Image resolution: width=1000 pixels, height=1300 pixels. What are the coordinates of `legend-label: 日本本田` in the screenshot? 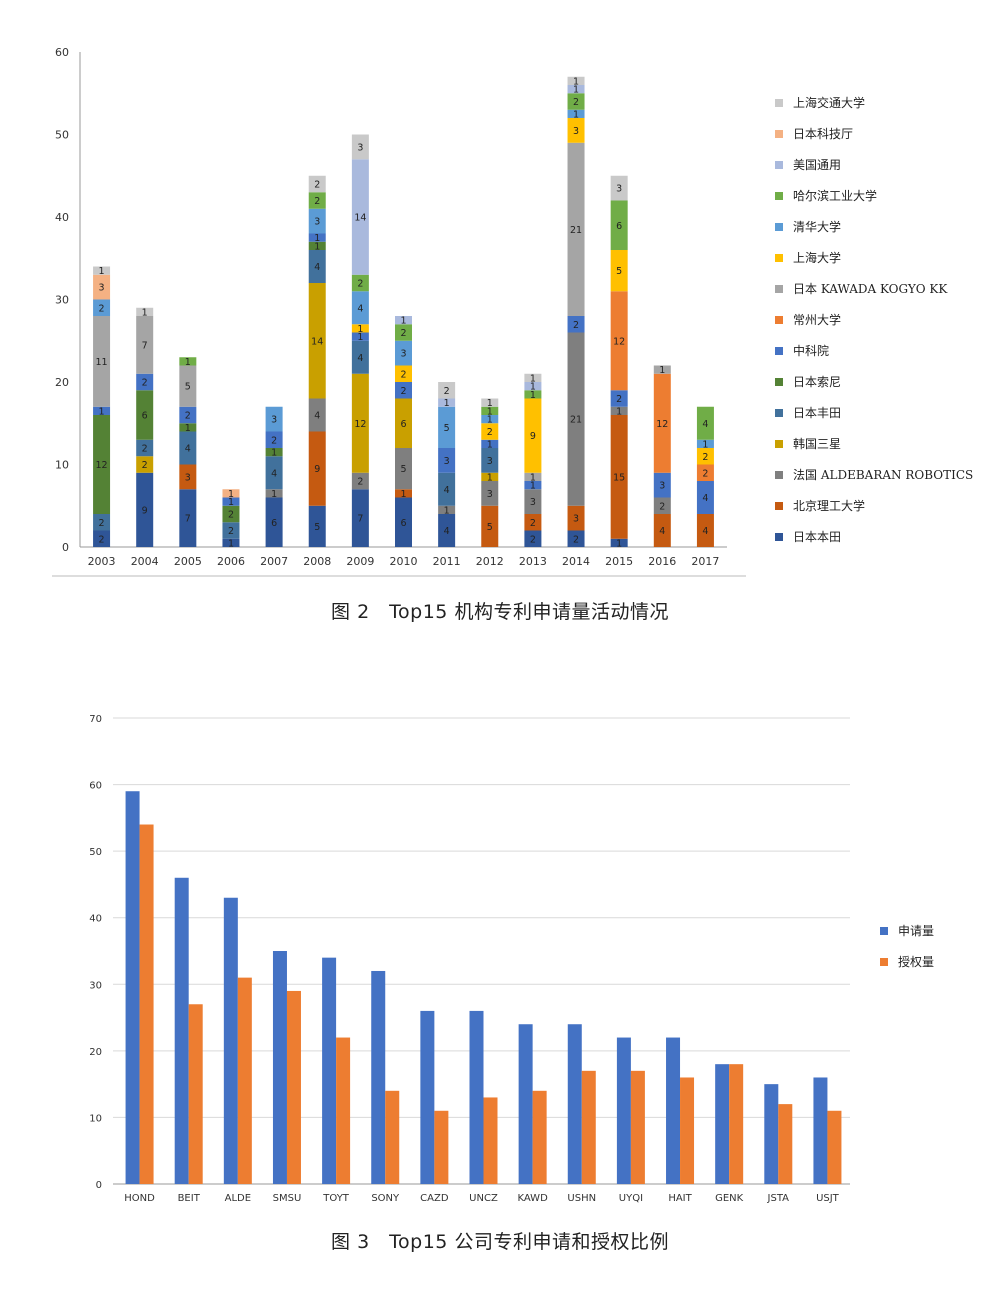 It's located at (817, 537).